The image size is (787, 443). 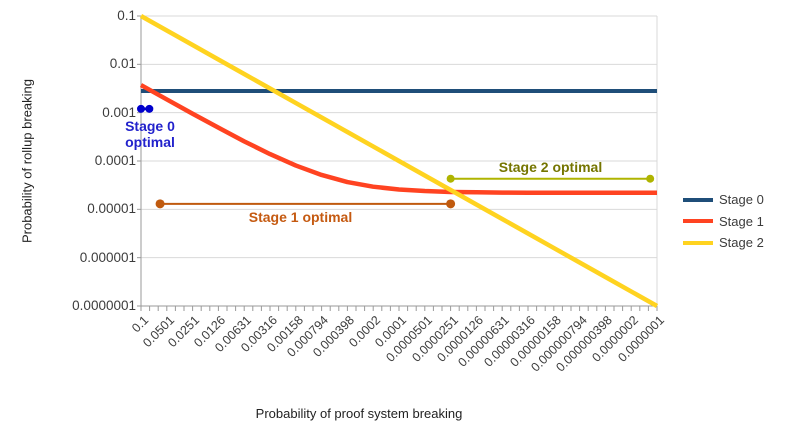 I want to click on legend: Stage 0 Stage 1 Stage 2, so click(x=723, y=221).